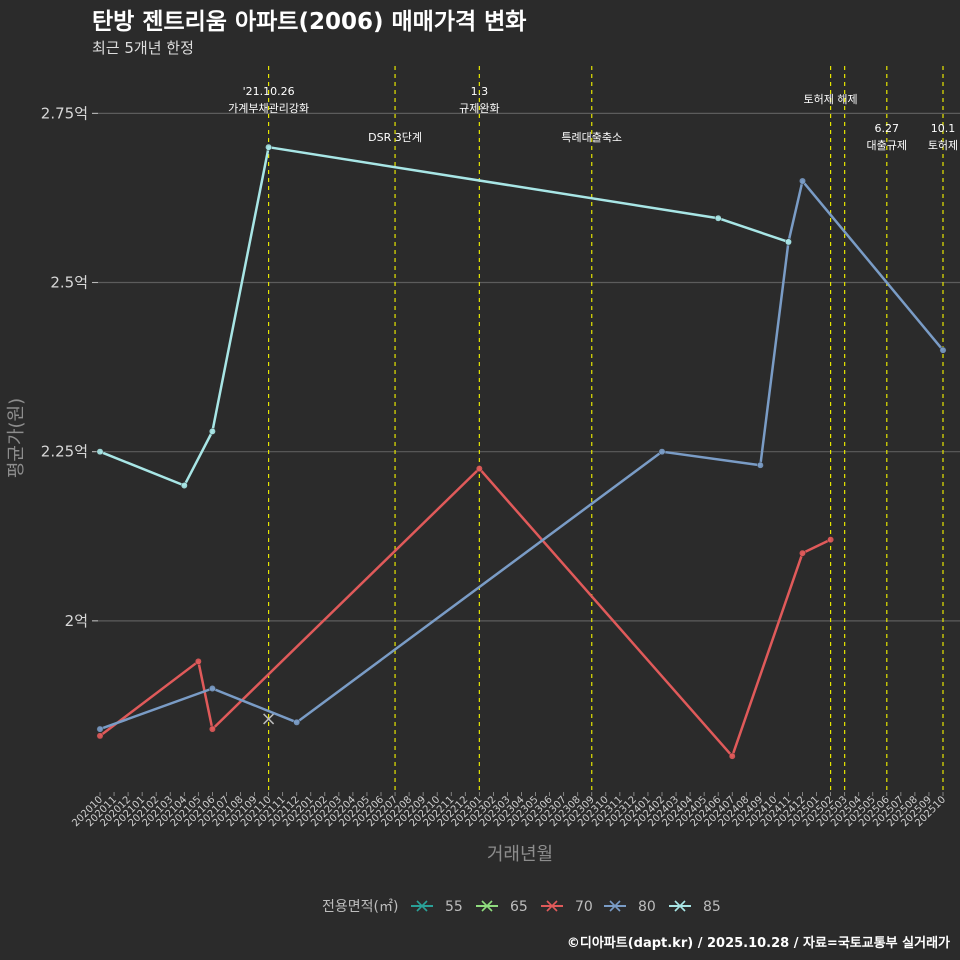 Image resolution: width=960 pixels, height=960 pixels. What do you see at coordinates (454, 907) in the screenshot?
I see `legend-label-55: 55` at bounding box center [454, 907].